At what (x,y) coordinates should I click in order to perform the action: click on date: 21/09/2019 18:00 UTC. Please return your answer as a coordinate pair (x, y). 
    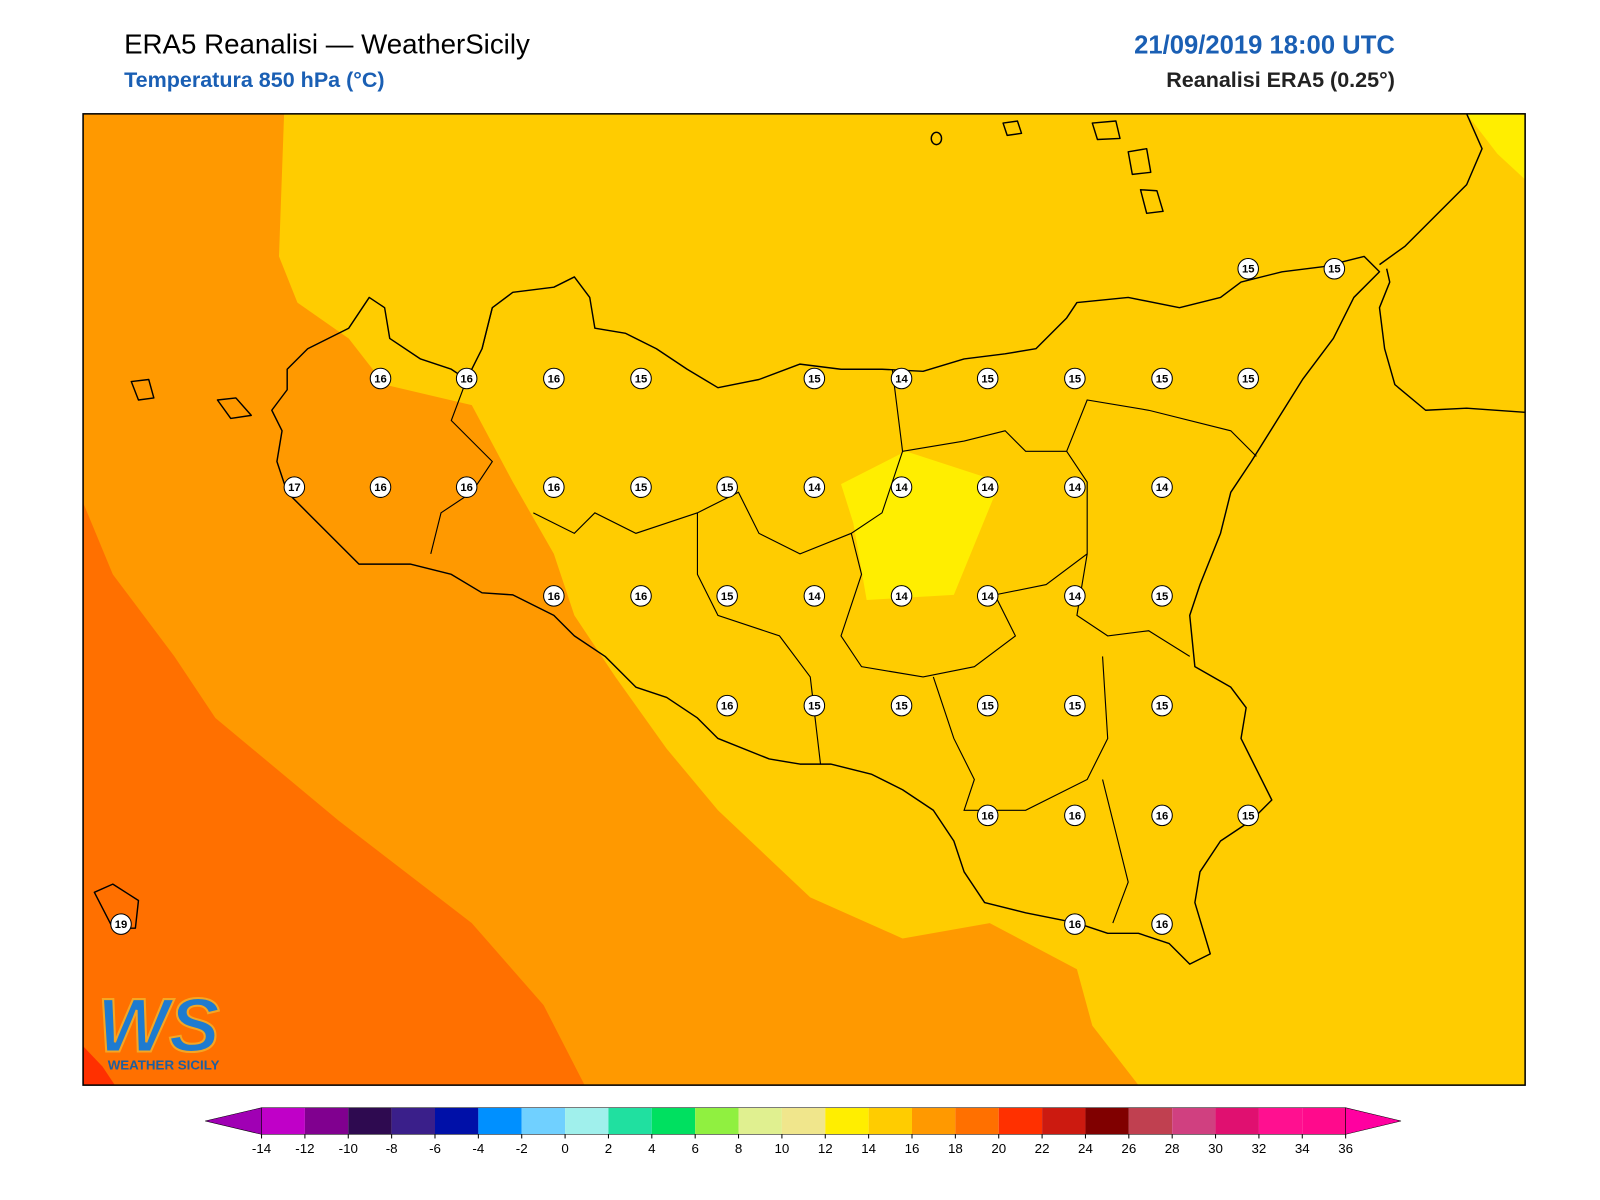
    Looking at the image, I should click on (1264, 45).